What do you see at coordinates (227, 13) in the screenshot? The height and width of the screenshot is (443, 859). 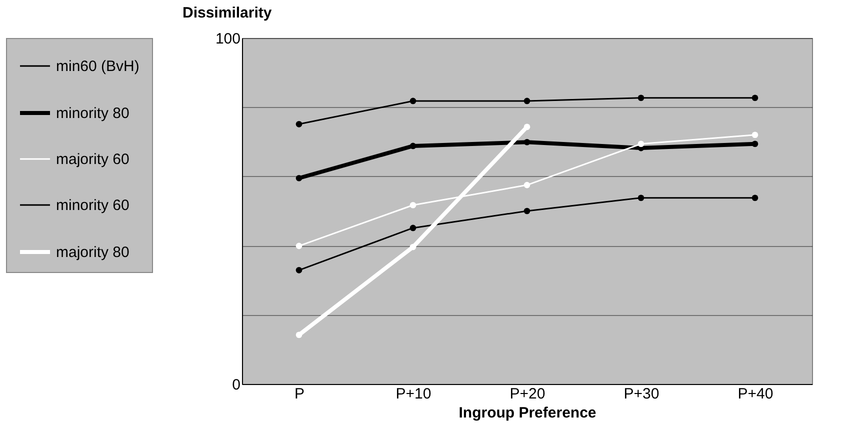 I see `y-axis-title: Dissimilarity` at bounding box center [227, 13].